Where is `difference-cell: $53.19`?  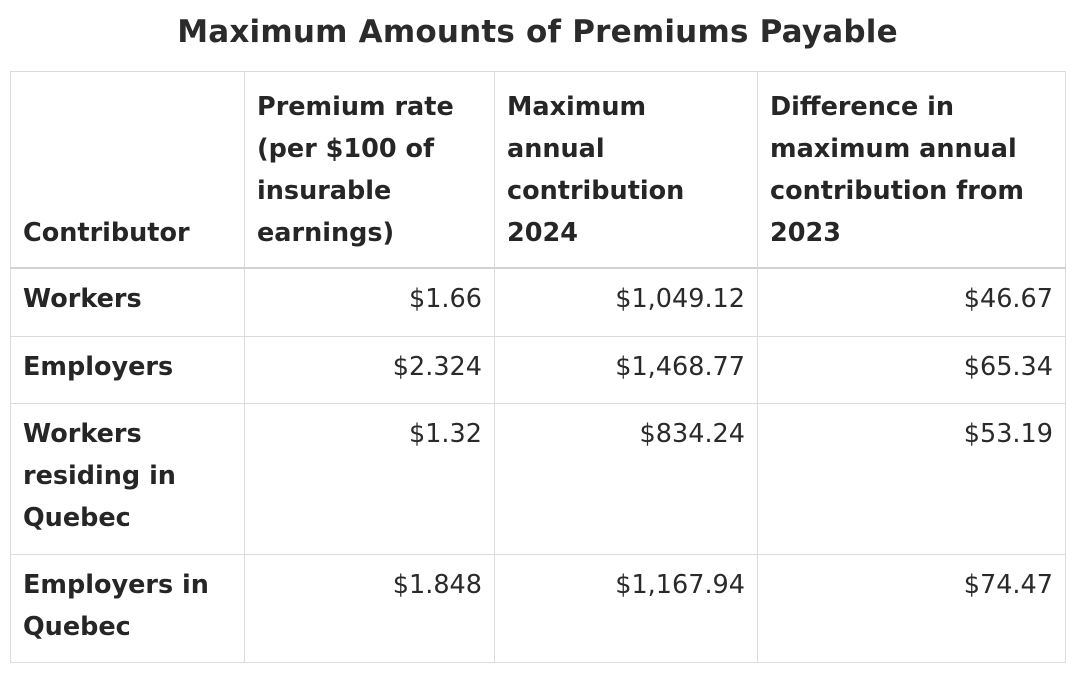
difference-cell: $53.19 is located at coordinates (911, 478).